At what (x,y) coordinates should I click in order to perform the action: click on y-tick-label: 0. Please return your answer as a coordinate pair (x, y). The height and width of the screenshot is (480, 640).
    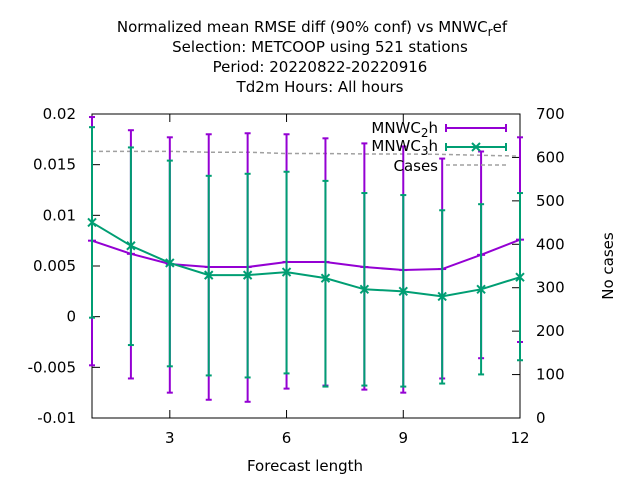
    Looking at the image, I should click on (71, 317).